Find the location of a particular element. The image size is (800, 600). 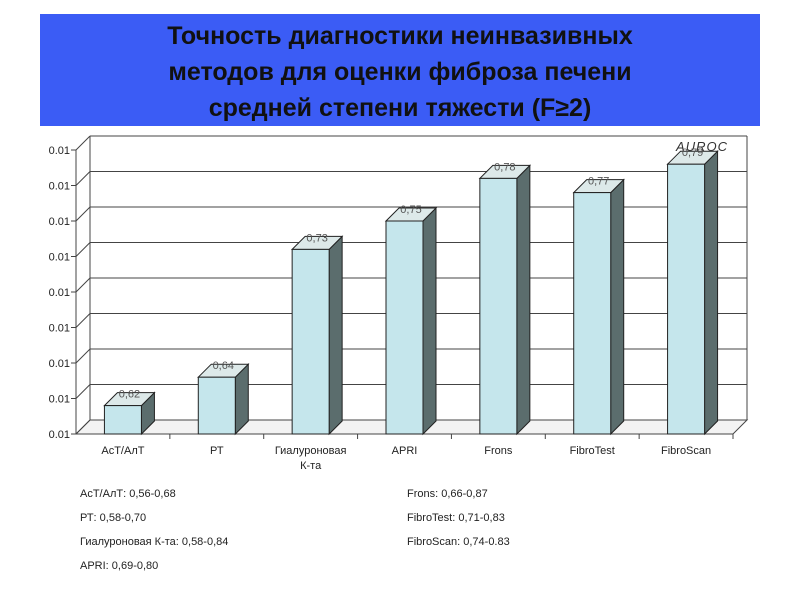

x-tick-label: APRI is located at coordinates (405, 451).